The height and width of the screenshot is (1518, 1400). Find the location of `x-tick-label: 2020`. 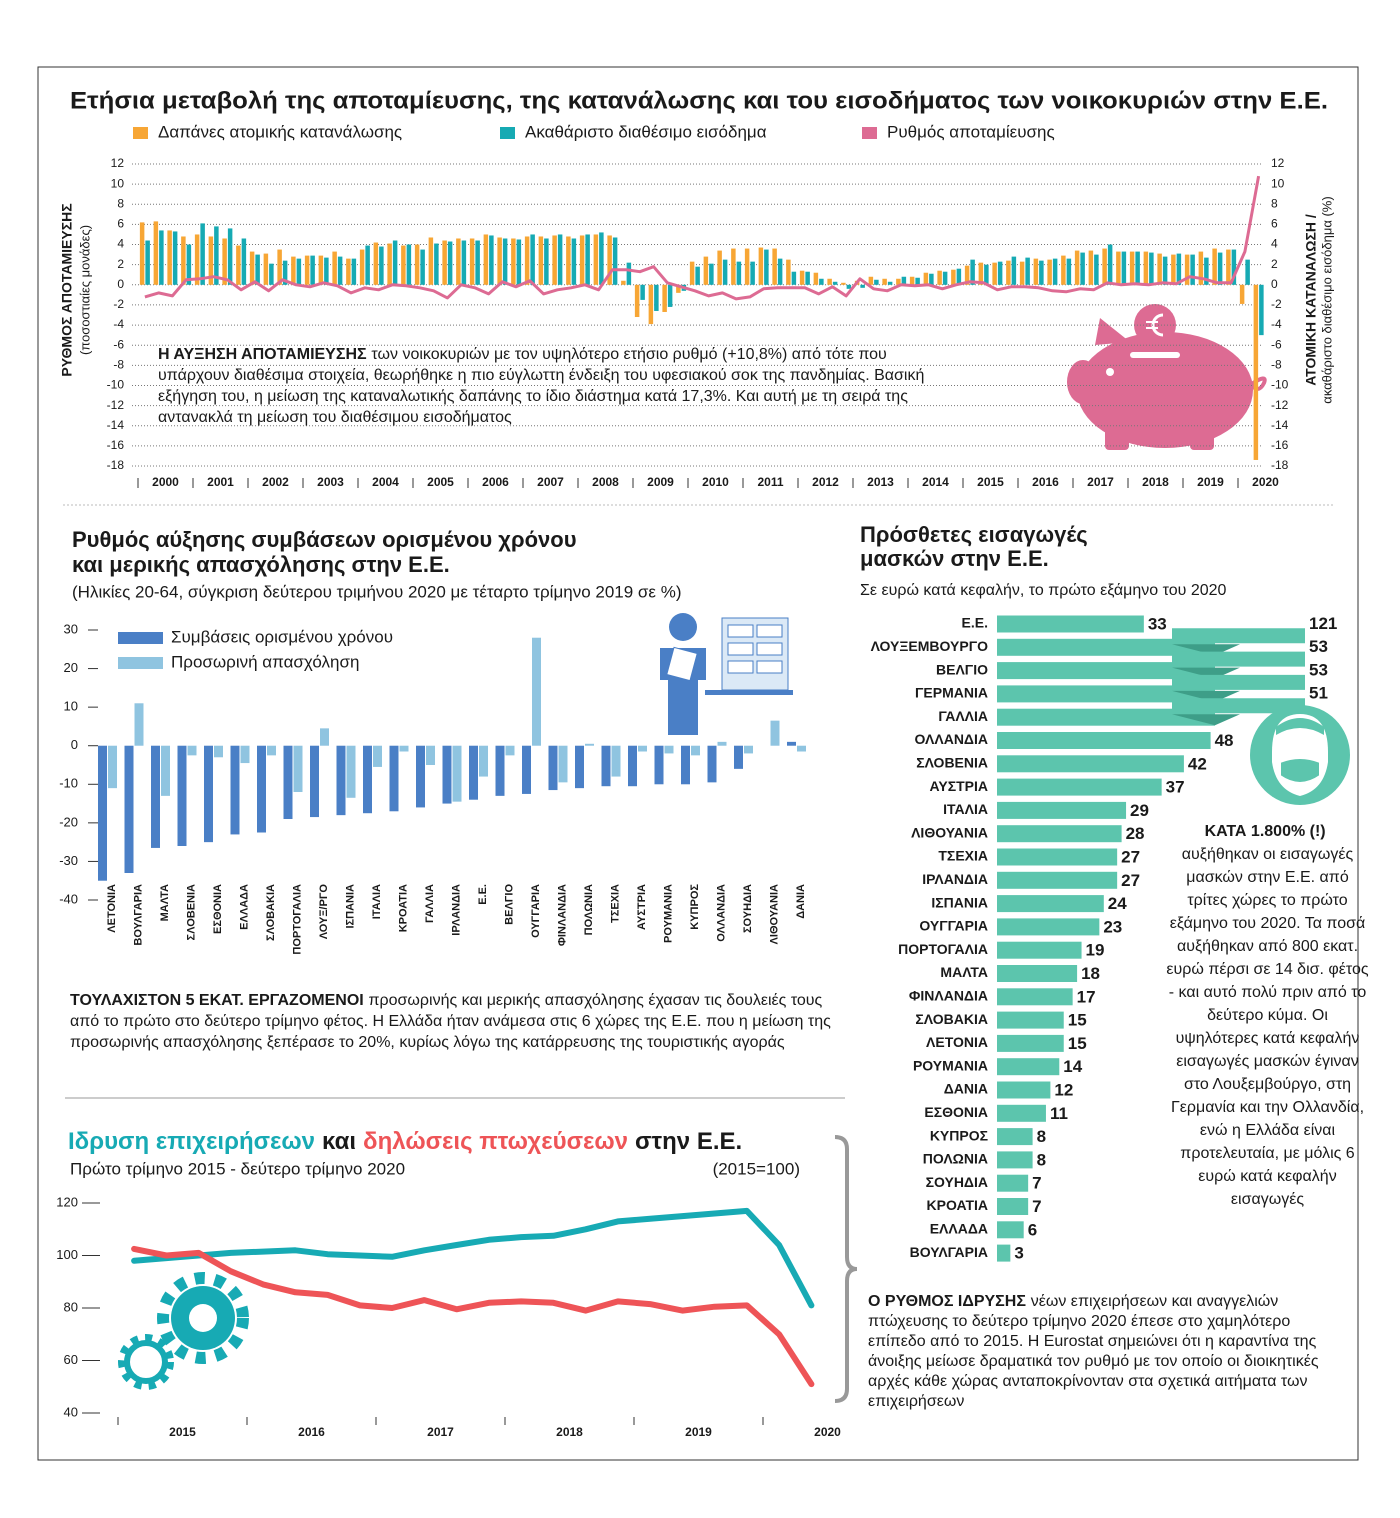

x-tick-label: 2020 is located at coordinates (1265, 482).